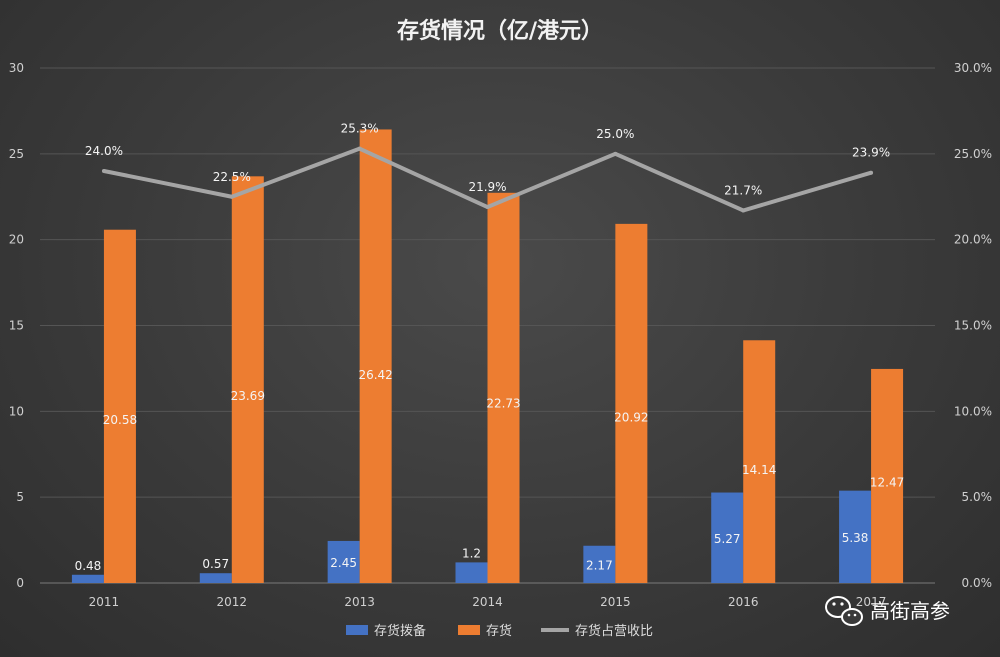 The width and height of the screenshot is (1000, 657). I want to click on y2-tick-label: 15.0%, so click(973, 326).